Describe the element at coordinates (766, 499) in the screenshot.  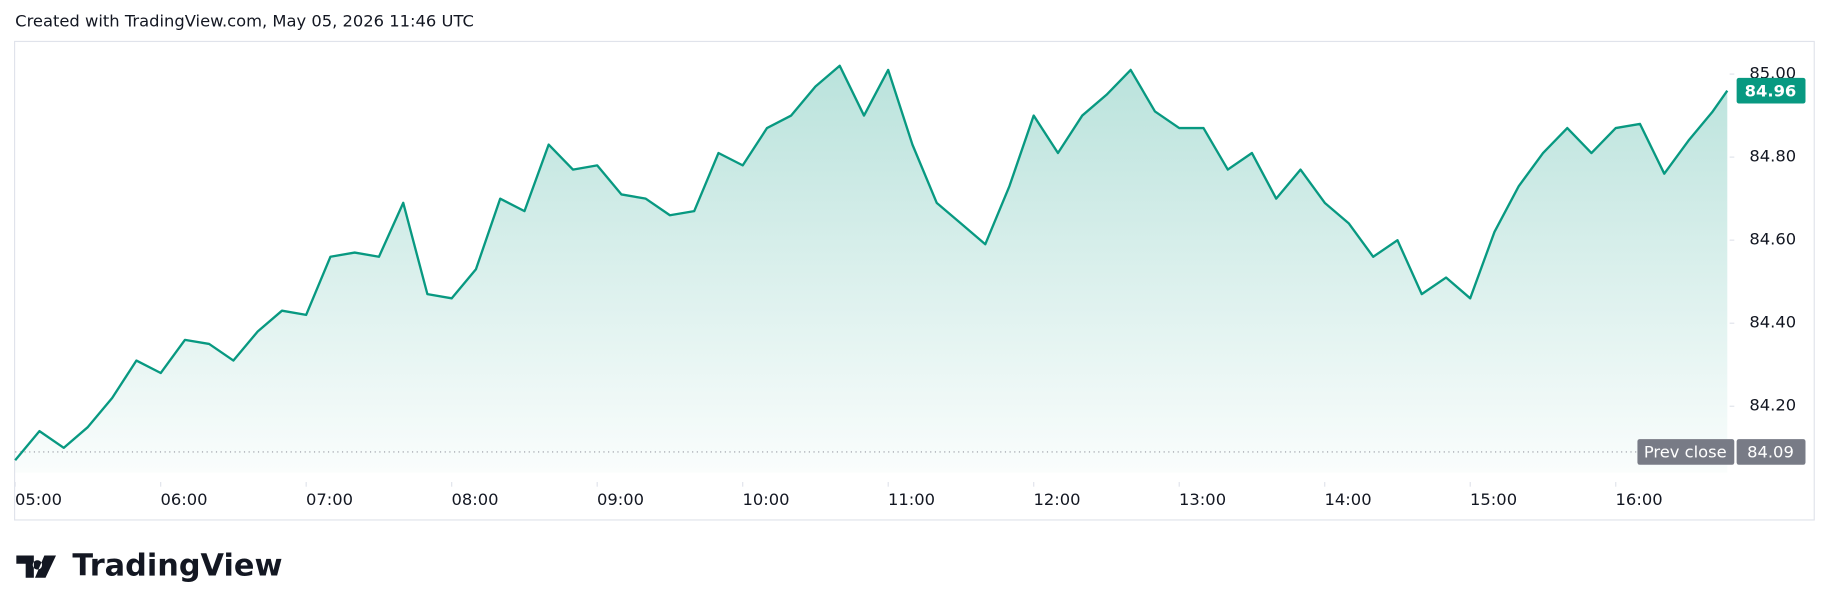
I see `x-tick-label: 10:00` at that location.